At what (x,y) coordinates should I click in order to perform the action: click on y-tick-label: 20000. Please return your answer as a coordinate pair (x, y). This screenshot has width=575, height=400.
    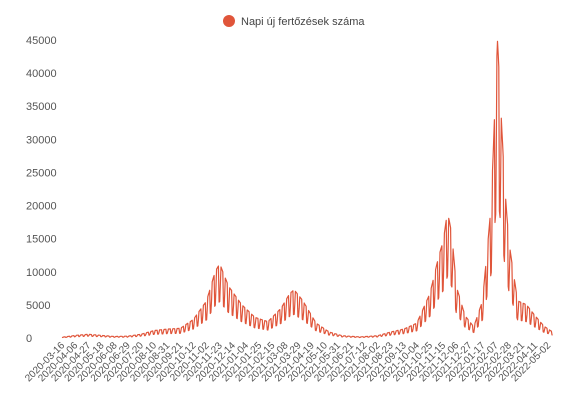
    Looking at the image, I should click on (41, 207).